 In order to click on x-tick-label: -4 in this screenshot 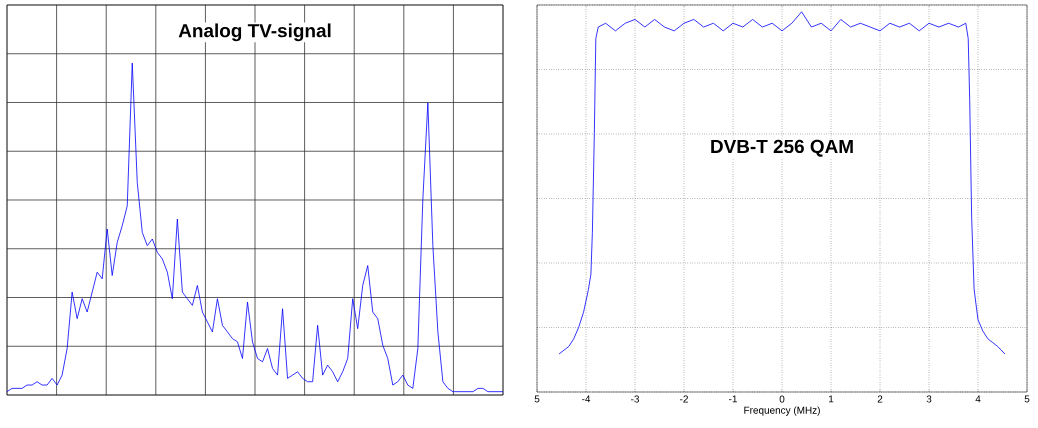, I will do `click(586, 399)`.